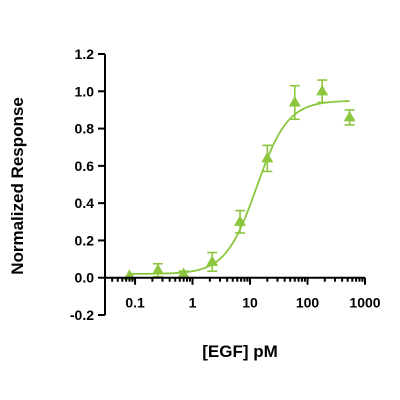 This screenshot has height=400, width=400. What do you see at coordinates (193, 303) in the screenshot?
I see `x-tick-label: 1` at bounding box center [193, 303].